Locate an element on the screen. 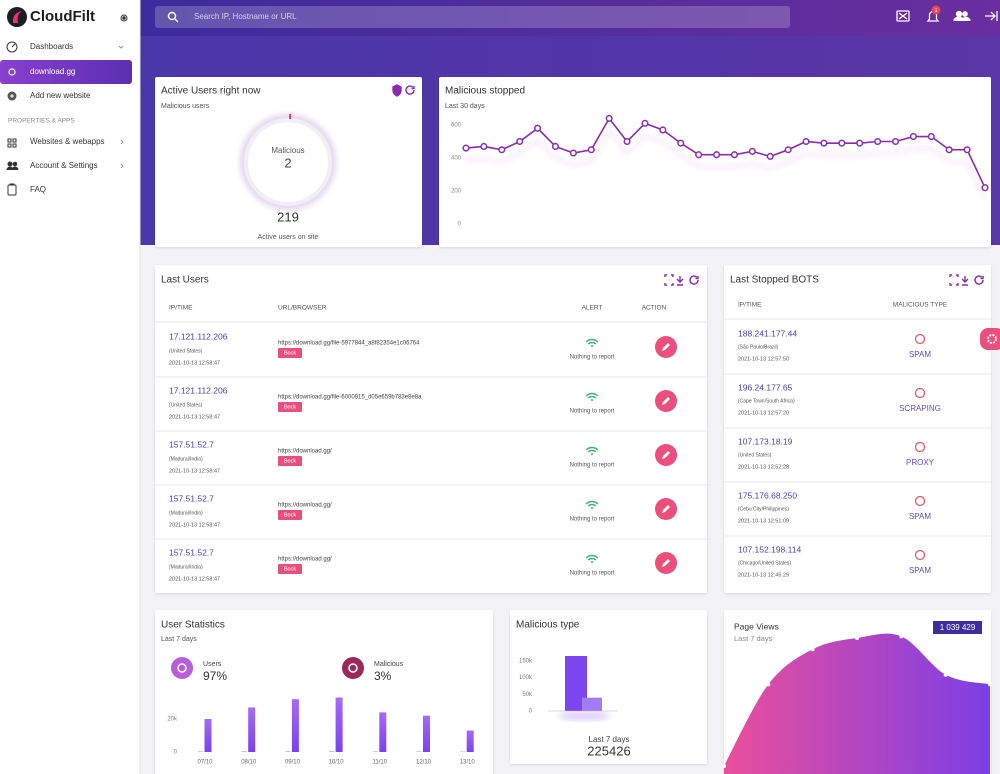  chart-title: Malicious type is located at coordinates (548, 625).